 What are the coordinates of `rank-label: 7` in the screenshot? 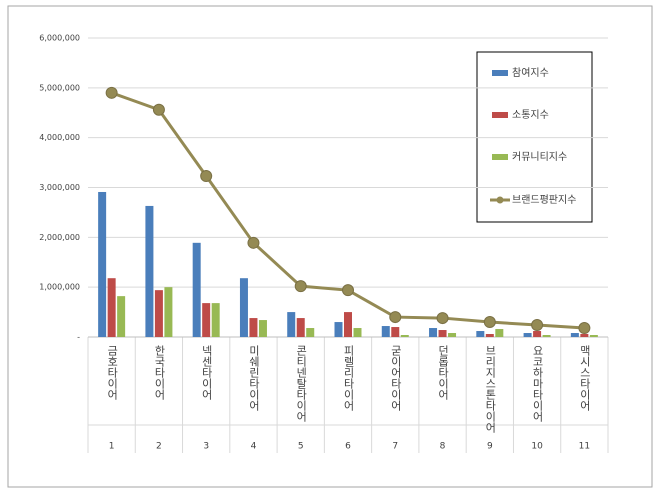 It's located at (395, 447).